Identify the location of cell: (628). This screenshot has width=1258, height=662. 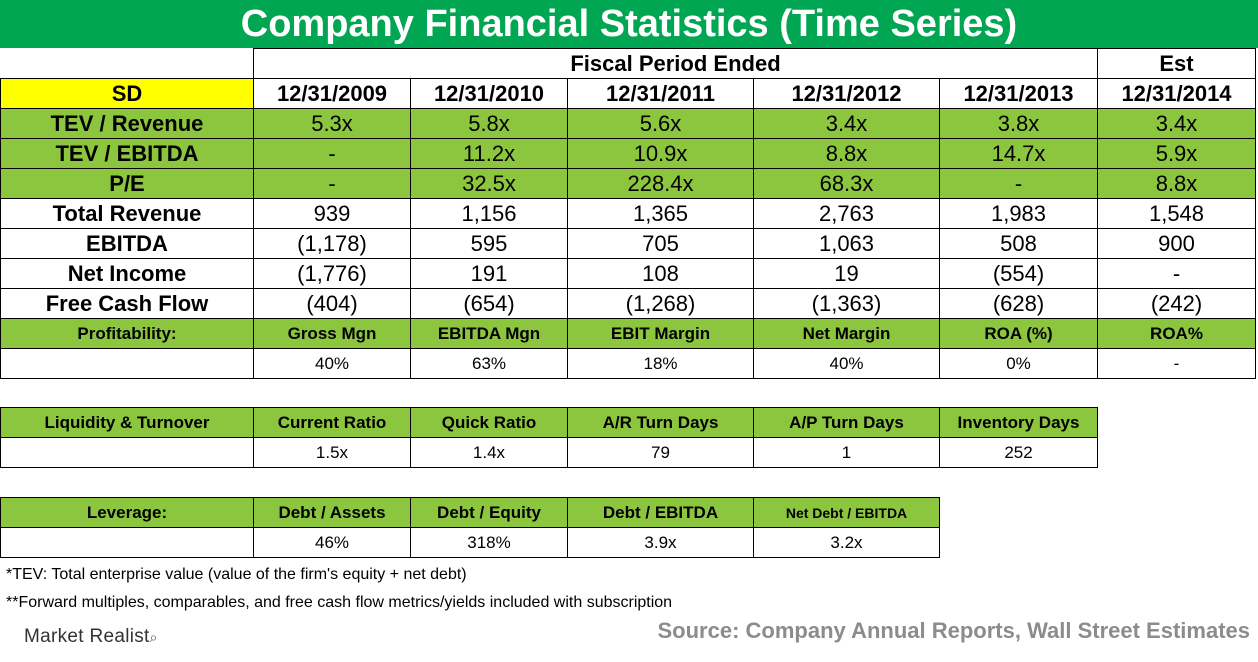
(1018, 303).